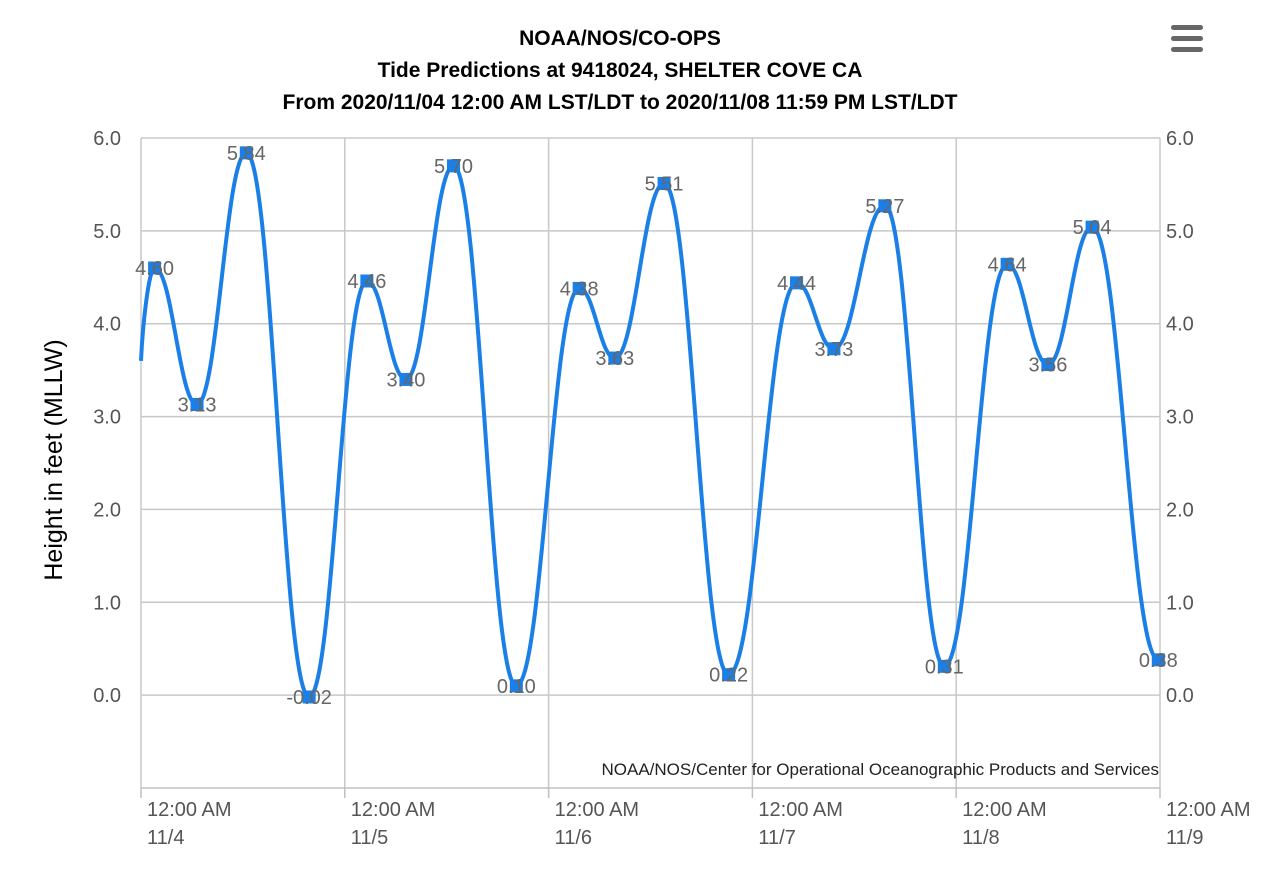  Describe the element at coordinates (107, 325) in the screenshot. I see `y-tick-label-left: 4.0` at that location.